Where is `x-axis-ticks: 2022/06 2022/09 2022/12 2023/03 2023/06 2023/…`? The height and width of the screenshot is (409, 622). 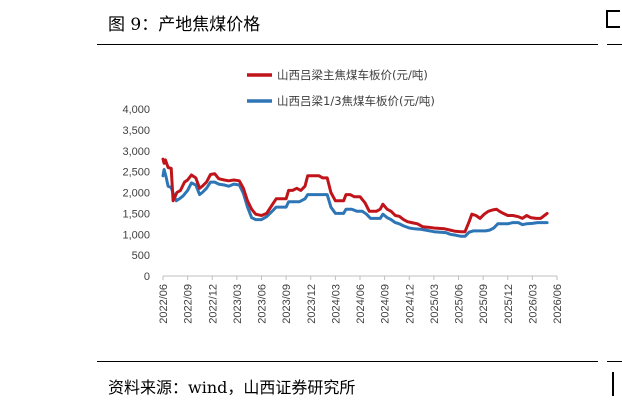
x-axis-ticks: 2022/06 2022/09 2022/12 2023/03 2023/06 2023/… is located at coordinates (361, 300).